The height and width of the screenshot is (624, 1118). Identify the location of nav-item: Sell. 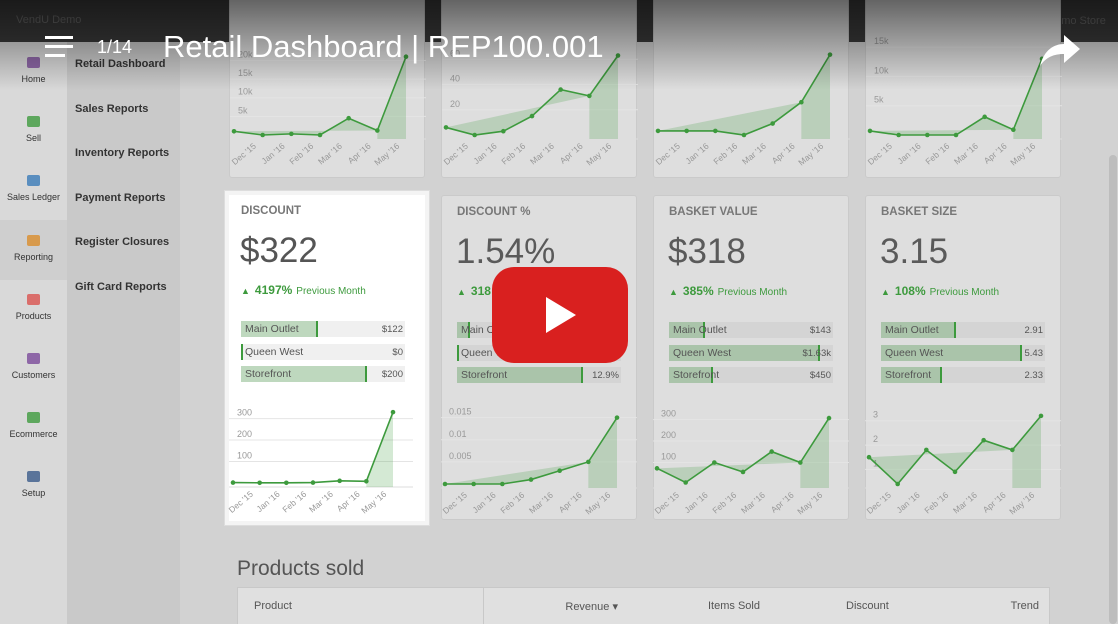
(33, 138).